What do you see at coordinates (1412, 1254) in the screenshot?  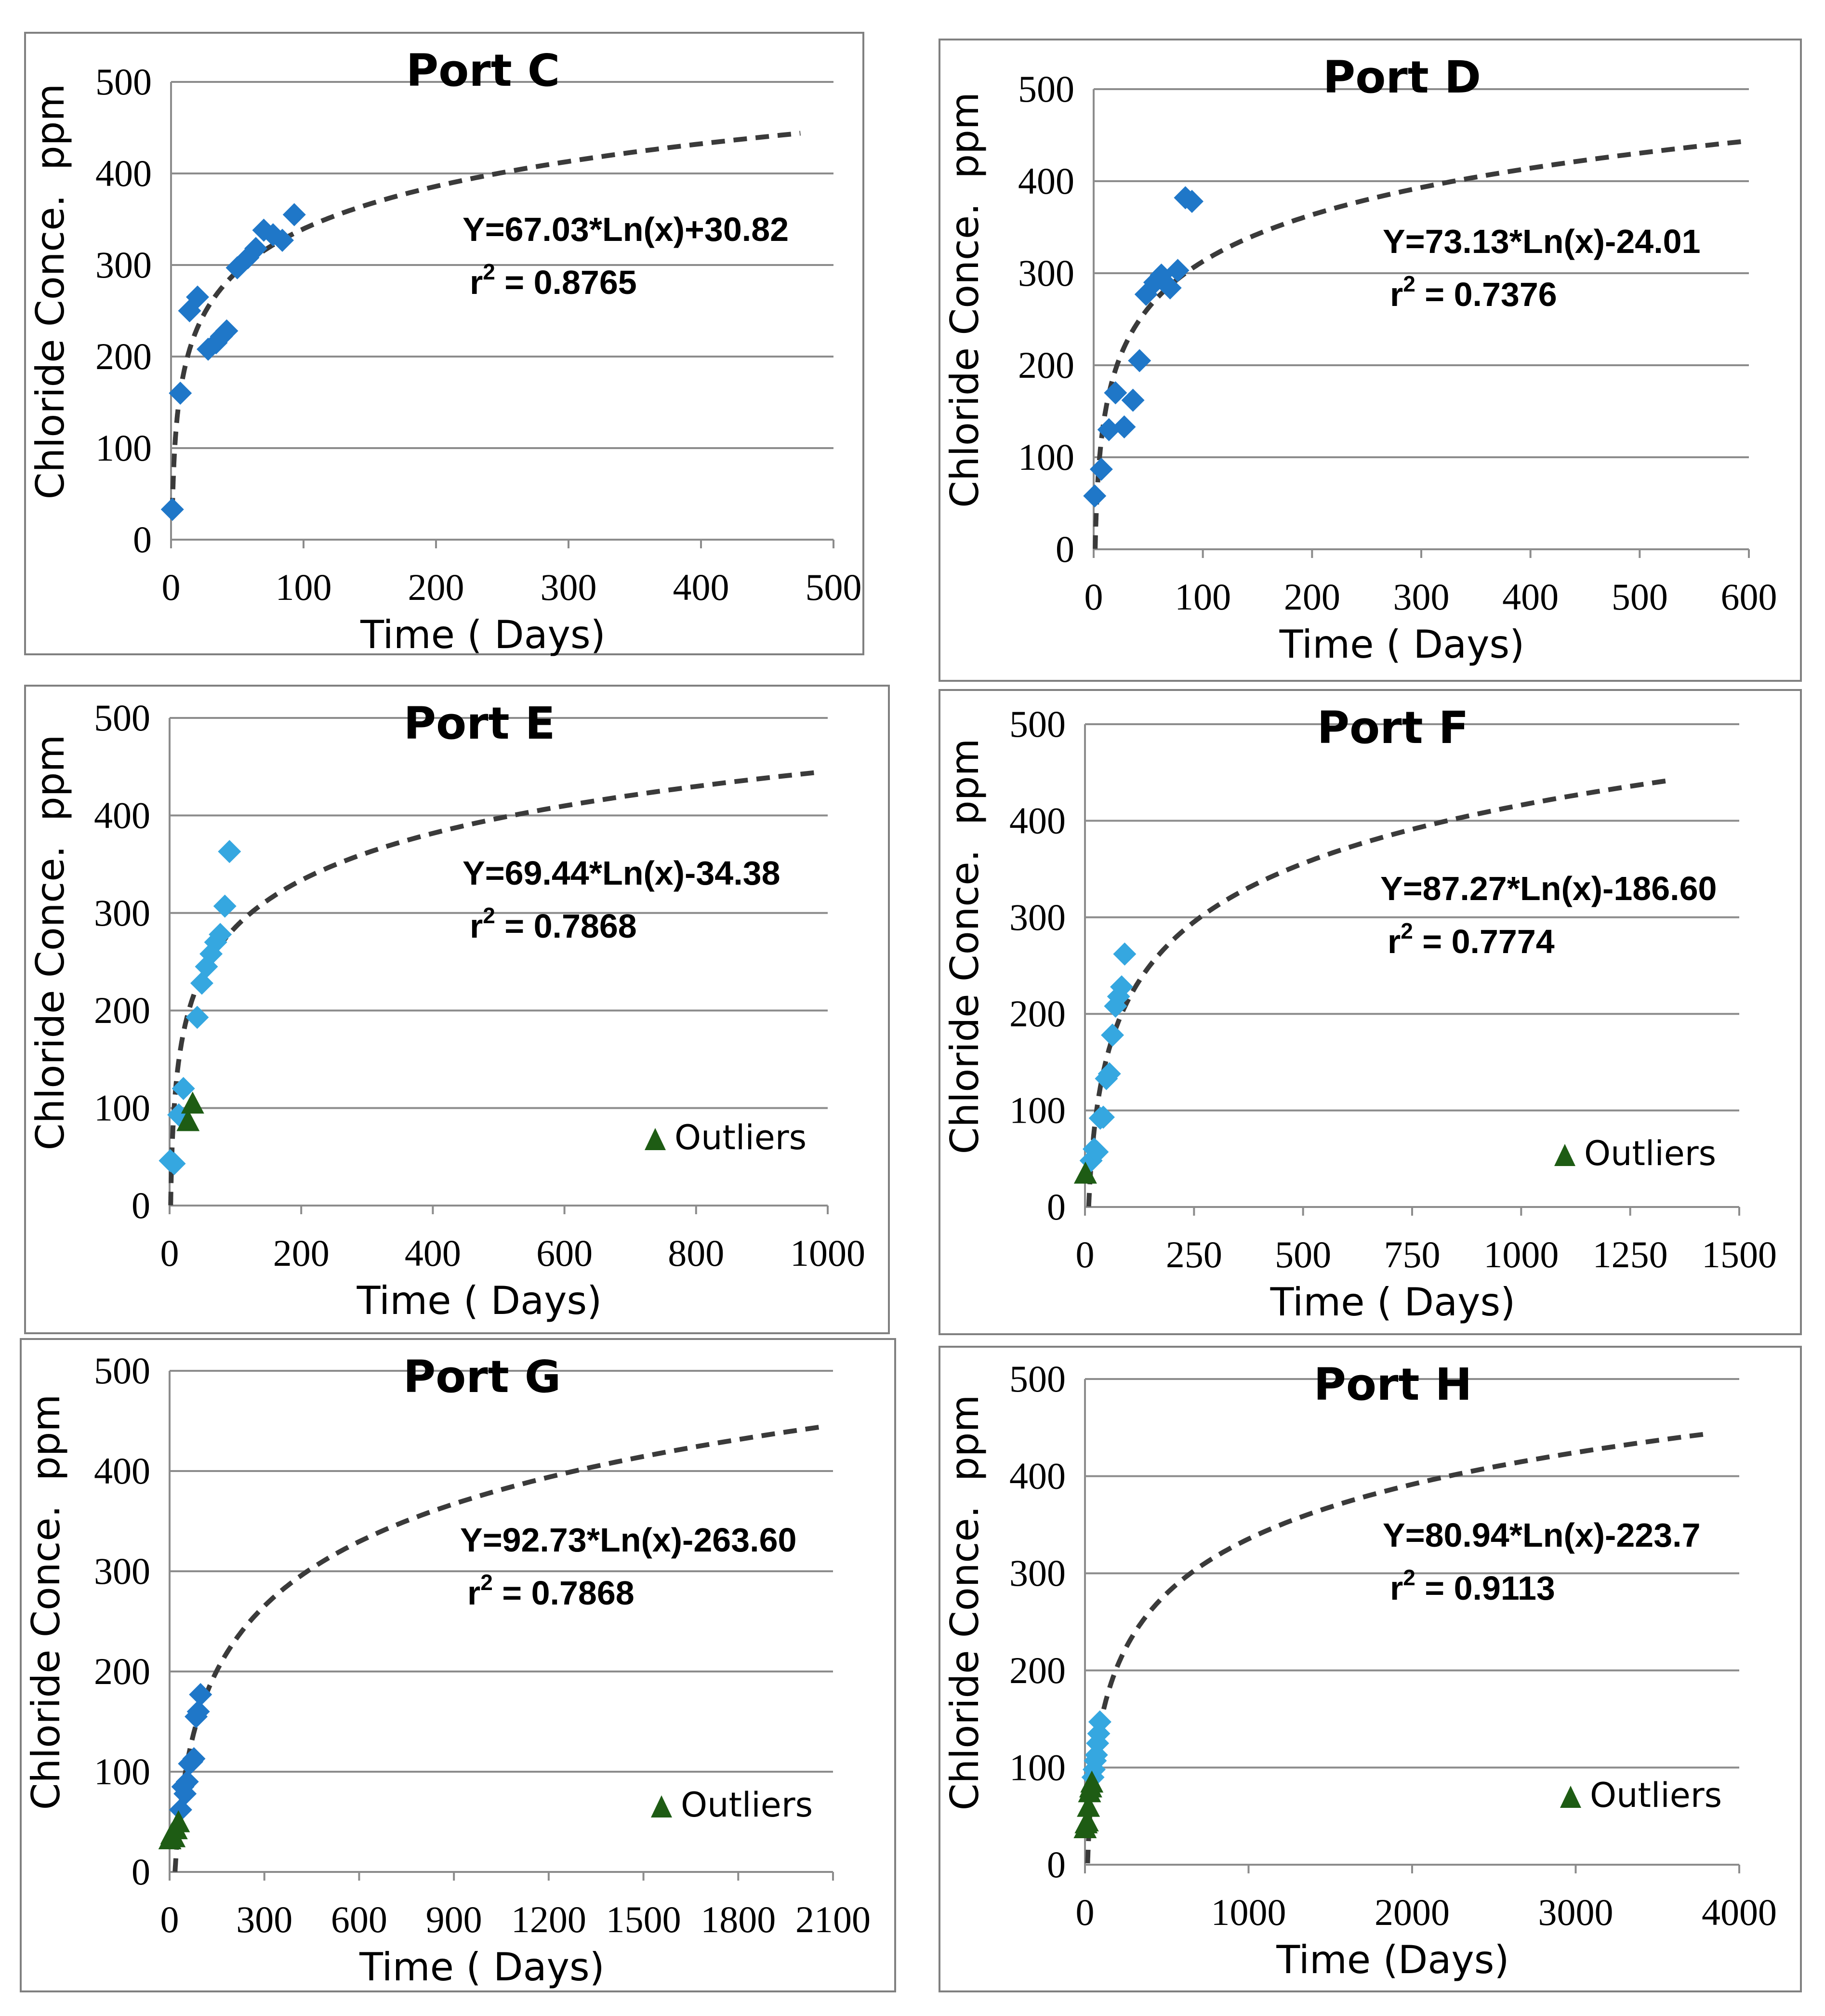 I see `x-tick-label: 750` at bounding box center [1412, 1254].